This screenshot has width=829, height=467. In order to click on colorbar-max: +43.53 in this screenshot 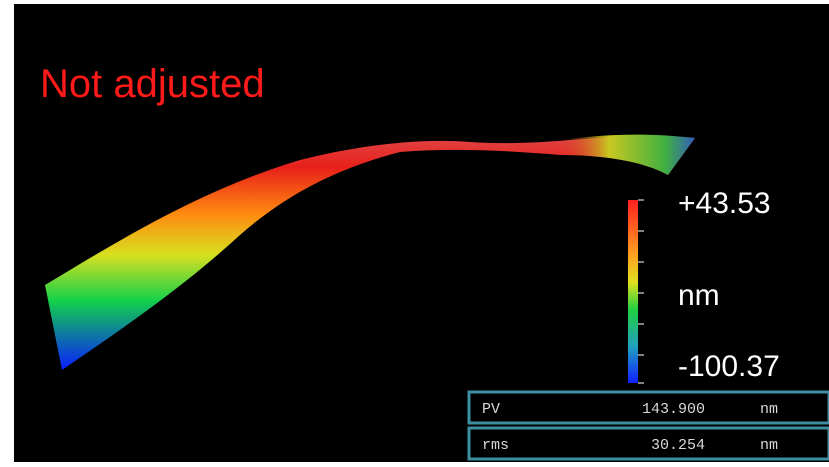, I will do `click(724, 203)`.